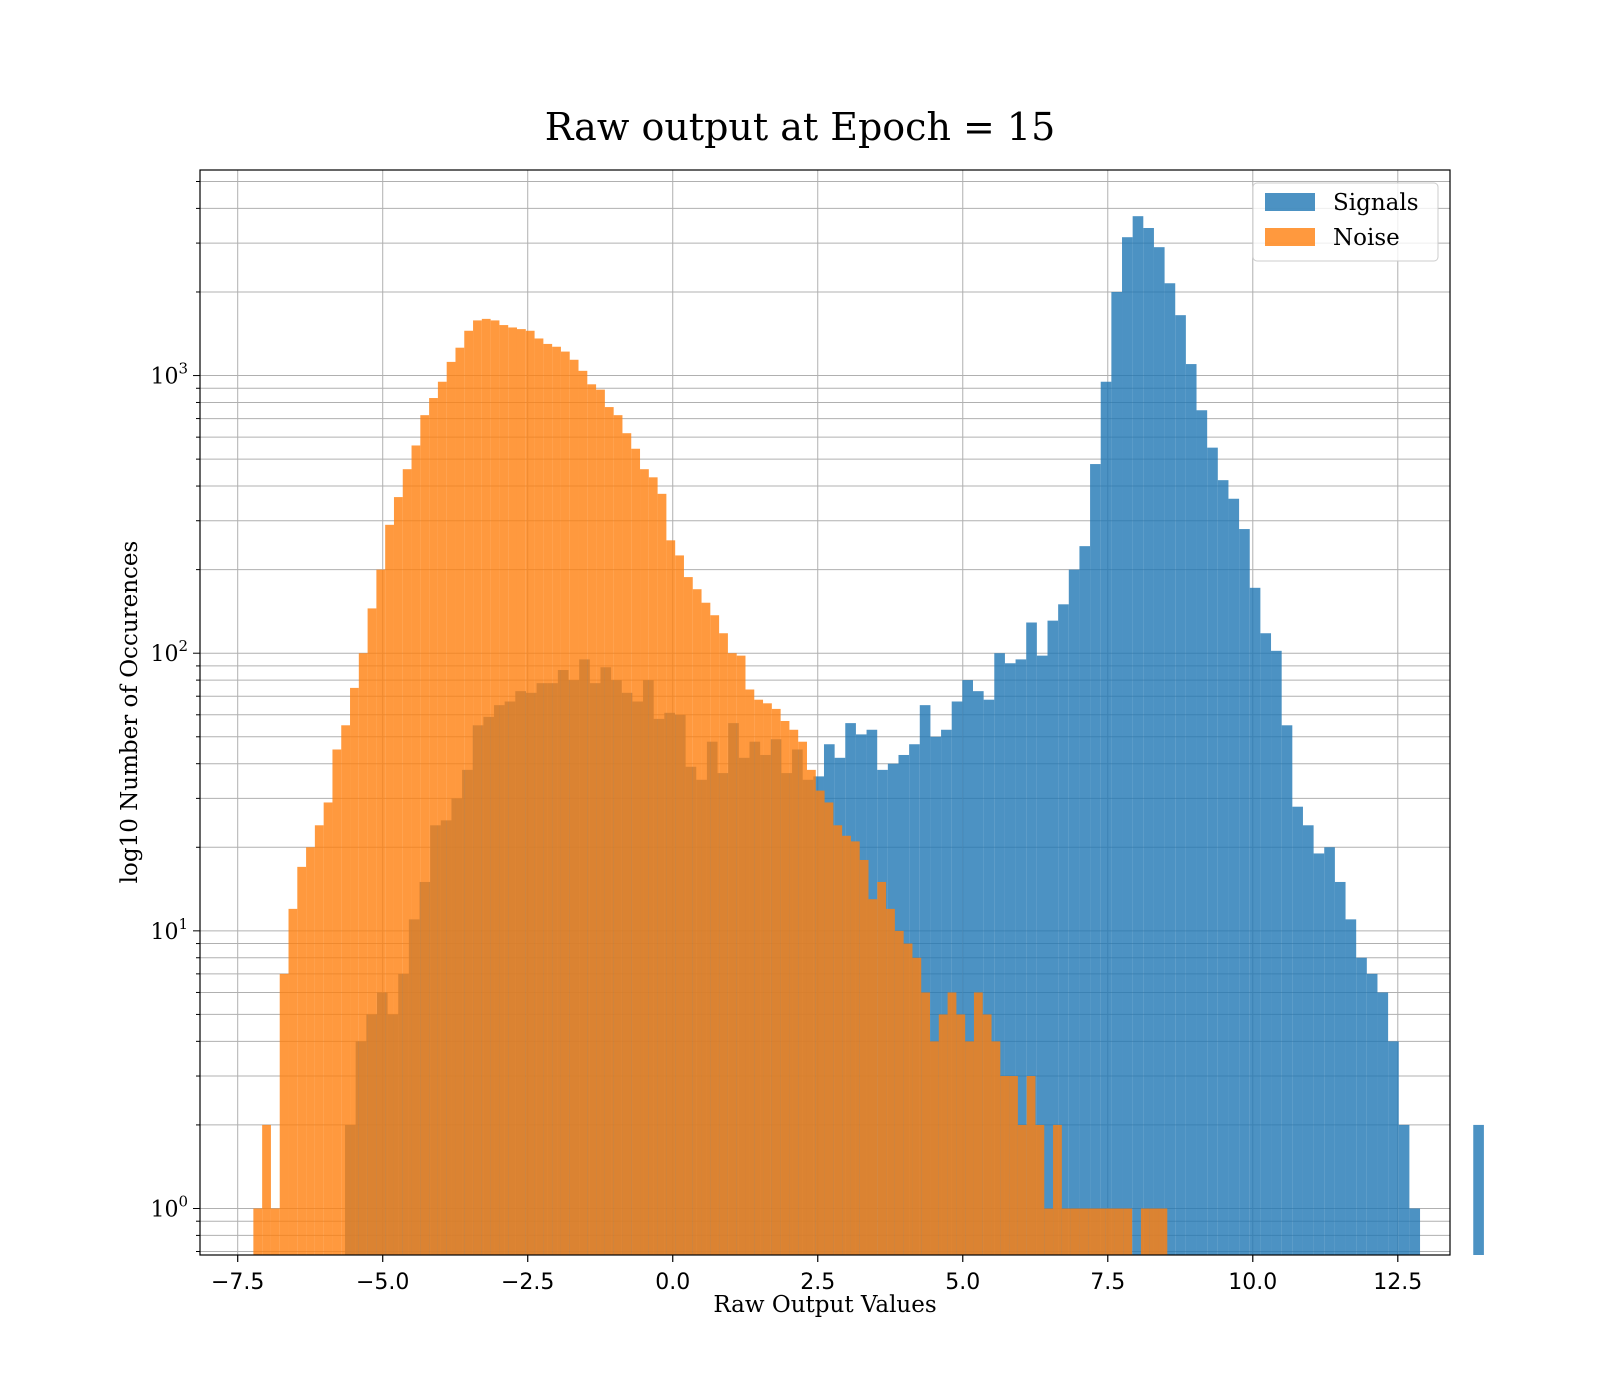  Describe the element at coordinates (382, 1282) in the screenshot. I see `x-tick-label: −5.0` at that location.